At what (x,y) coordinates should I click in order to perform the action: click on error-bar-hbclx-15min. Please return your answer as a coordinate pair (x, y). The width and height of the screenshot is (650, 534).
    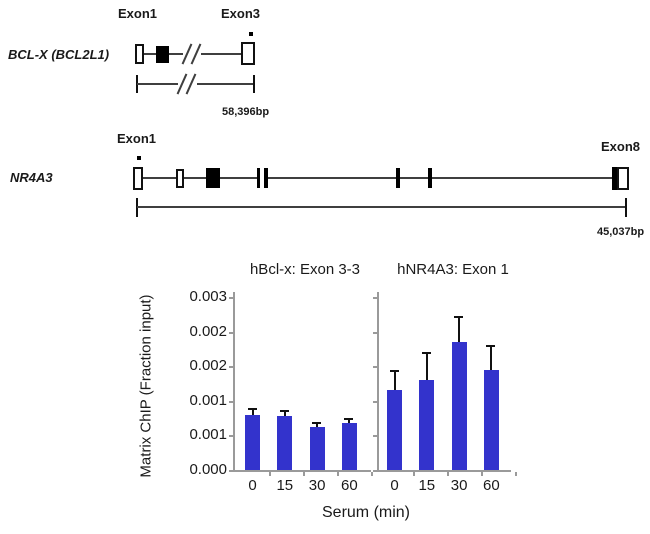
    Looking at the image, I should click on (284, 412).